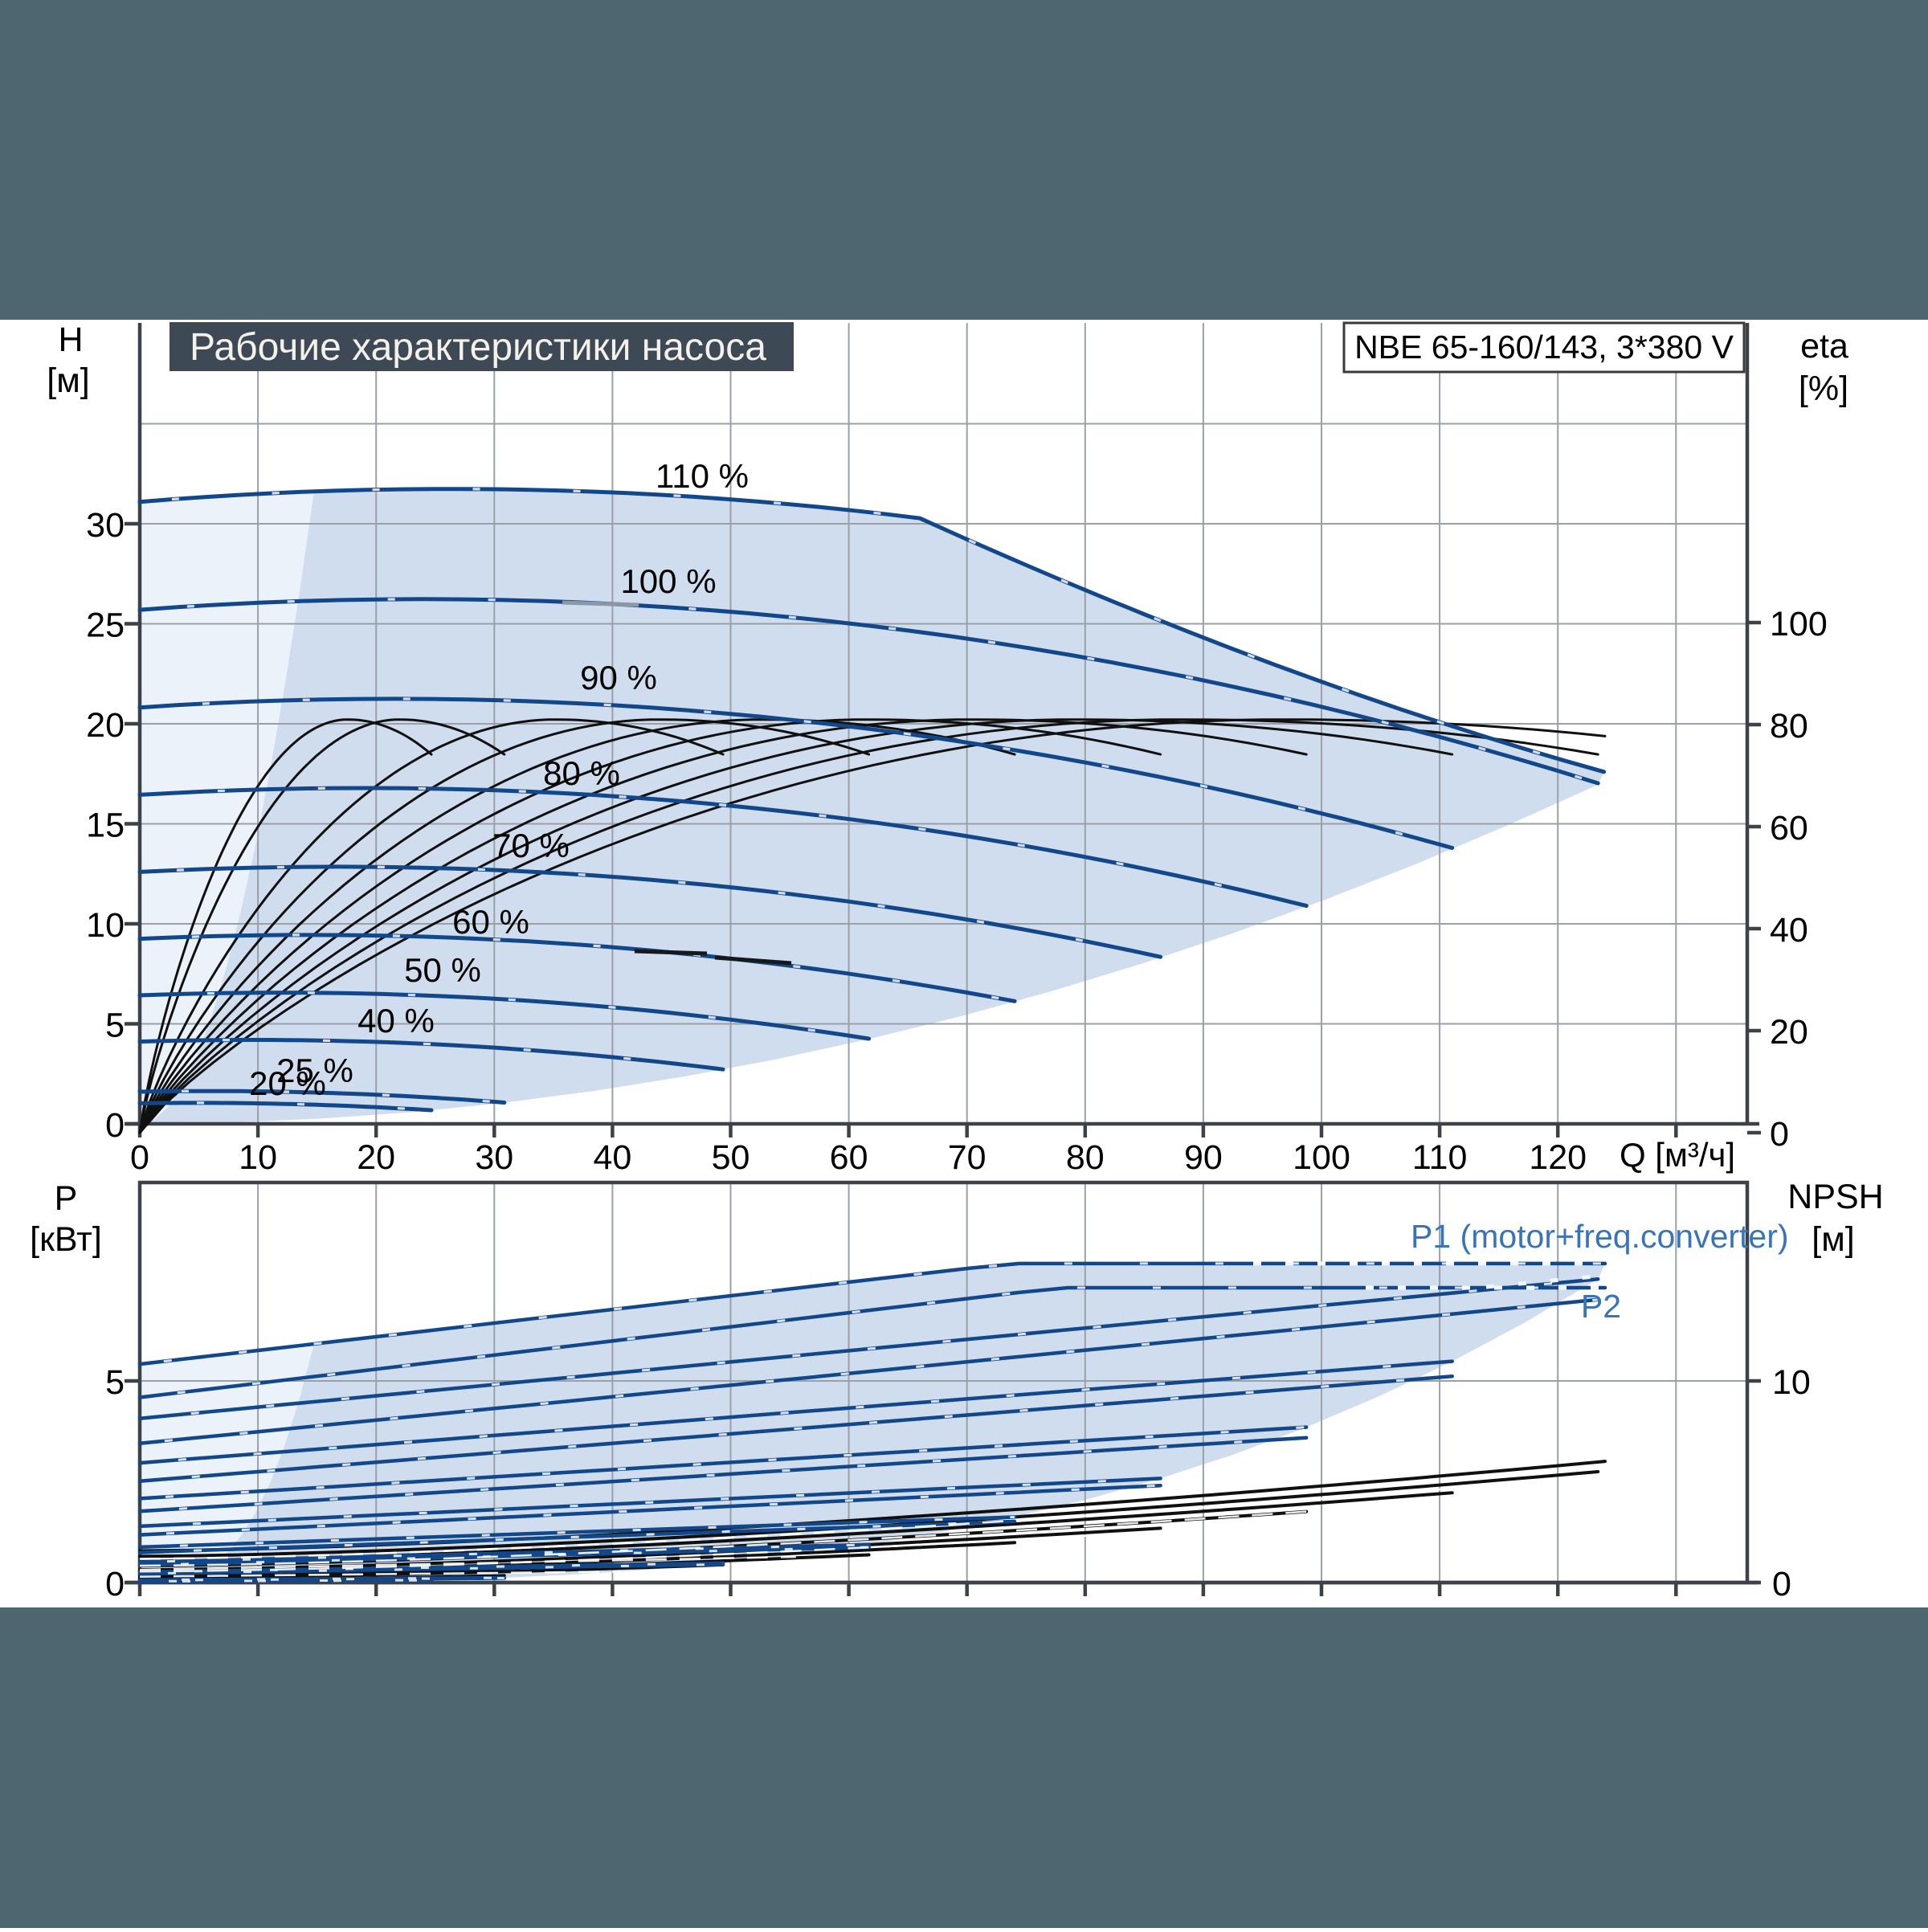 This screenshot has height=1932, width=1928. What do you see at coordinates (442, 970) in the screenshot?
I see `svg-text: 50 %` at bounding box center [442, 970].